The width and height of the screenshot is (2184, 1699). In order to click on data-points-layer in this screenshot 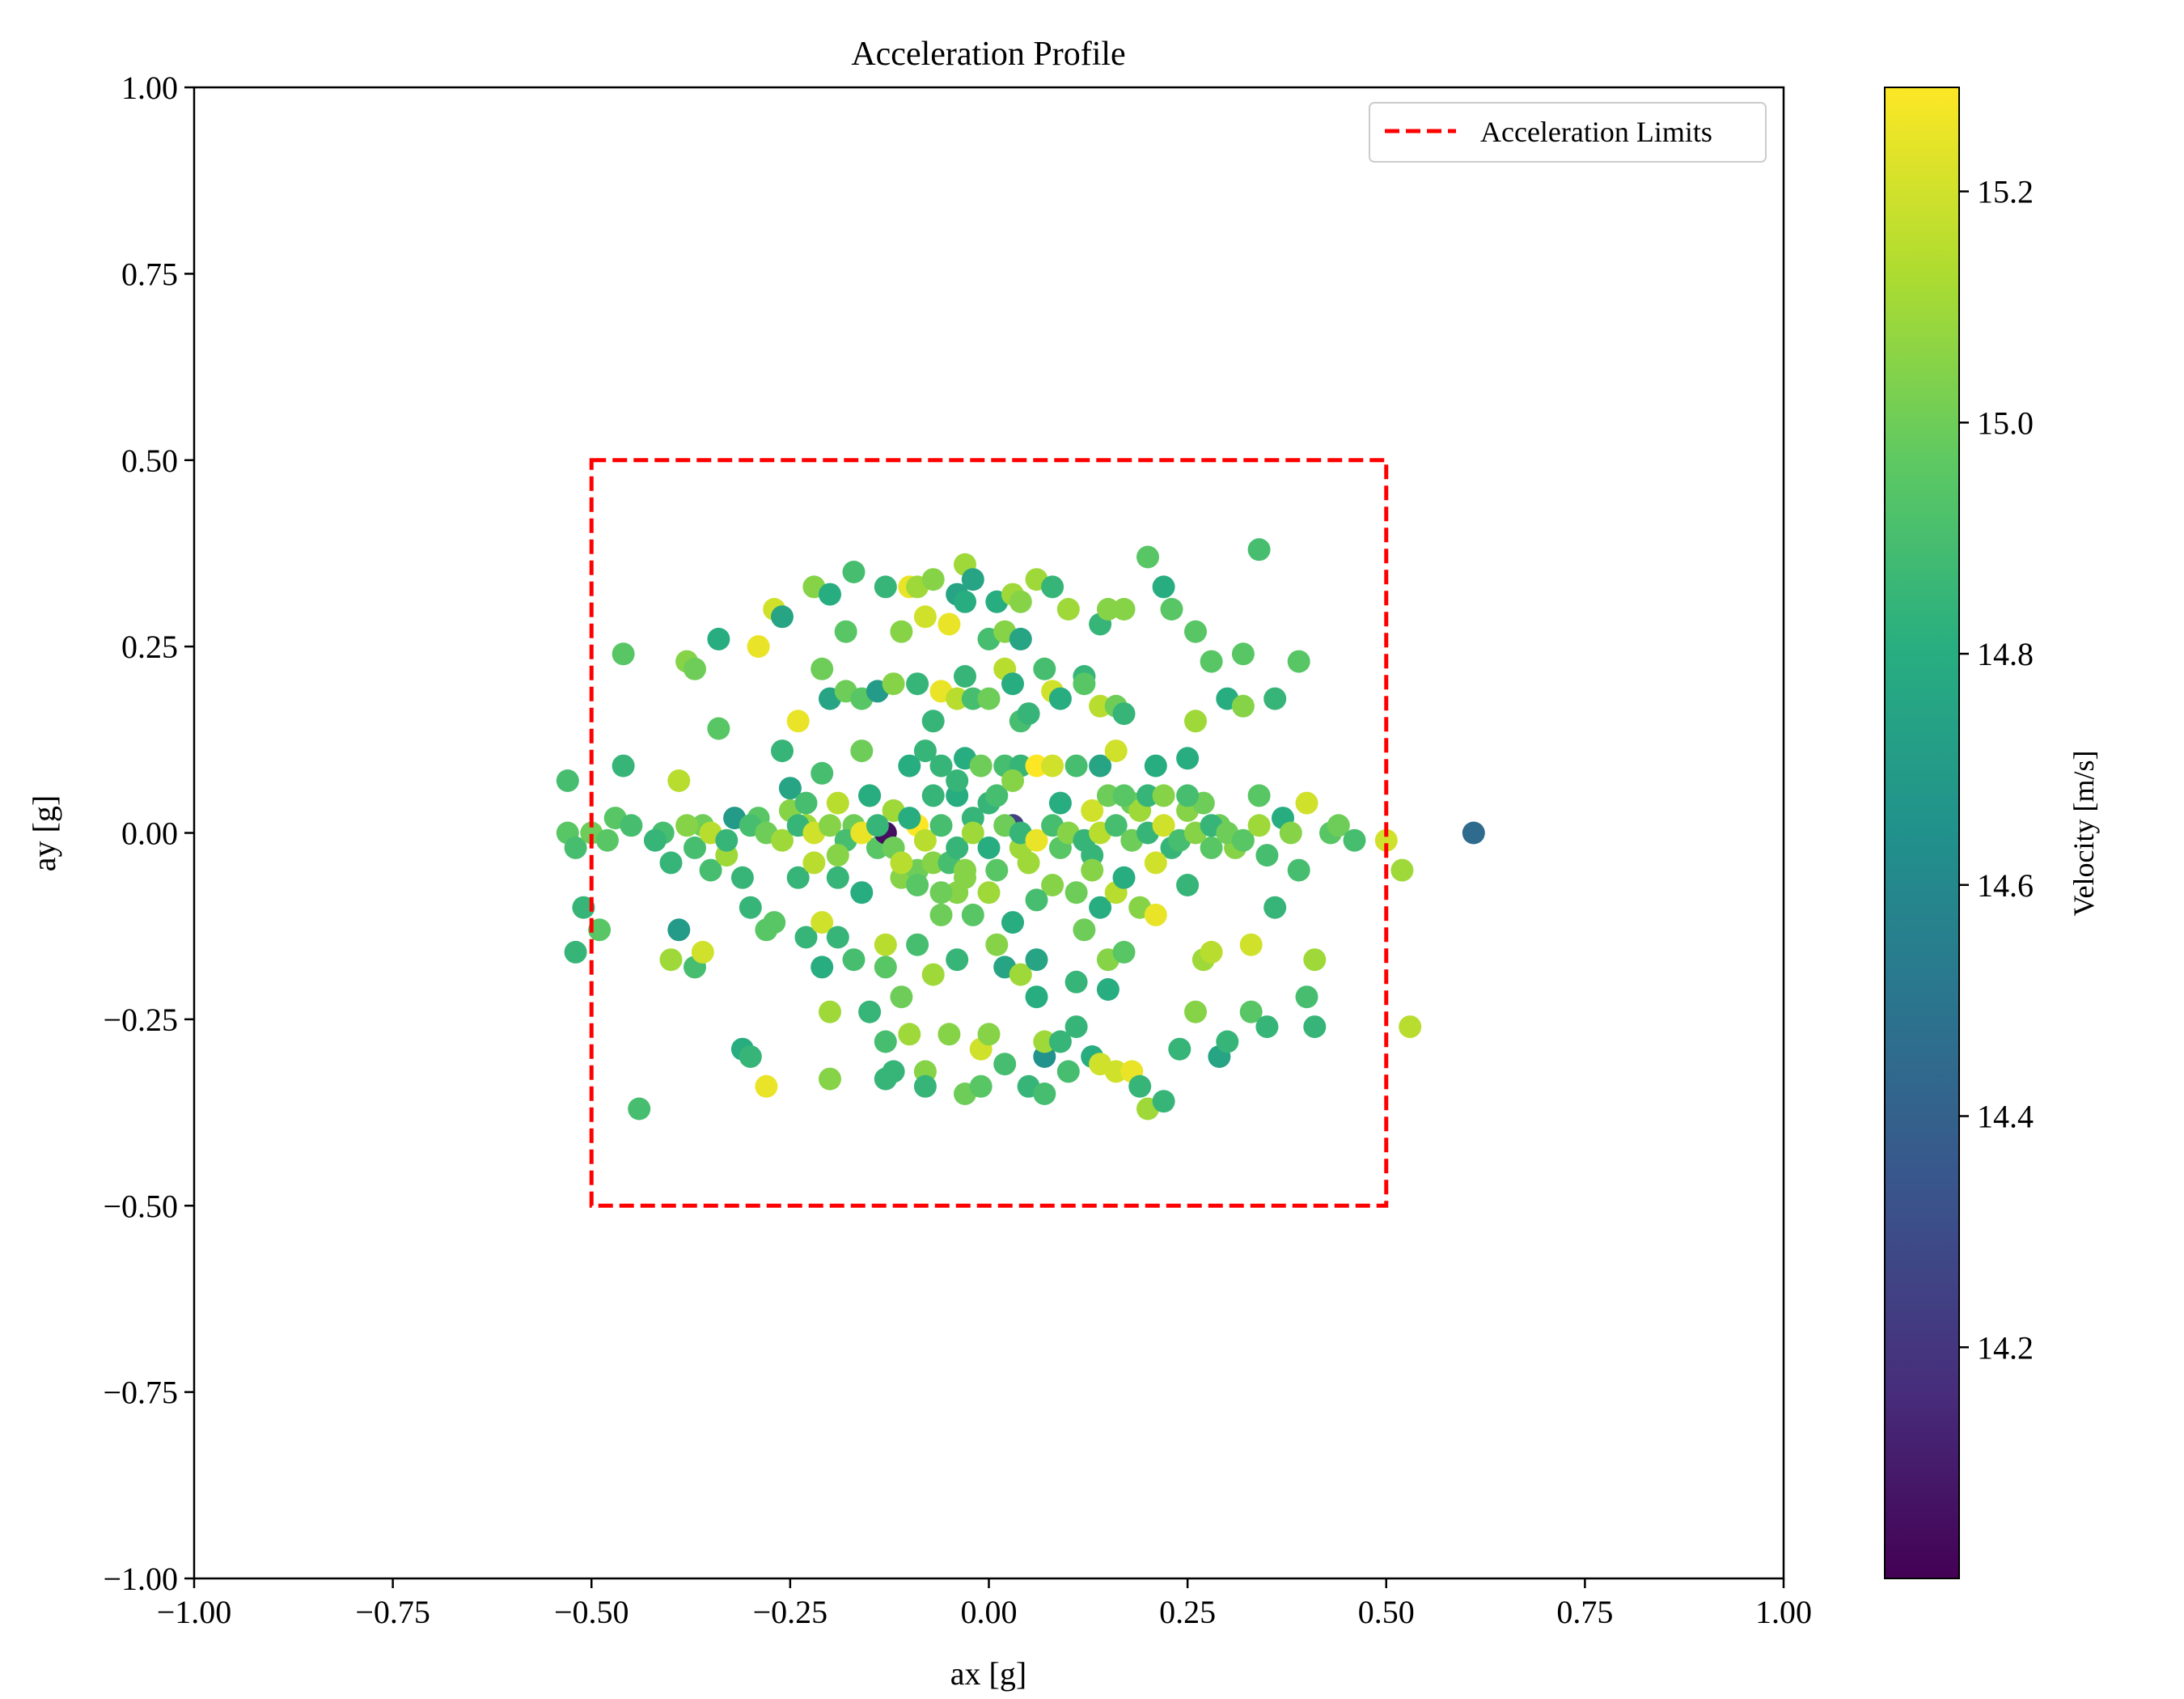, I will do `click(1020, 830)`.